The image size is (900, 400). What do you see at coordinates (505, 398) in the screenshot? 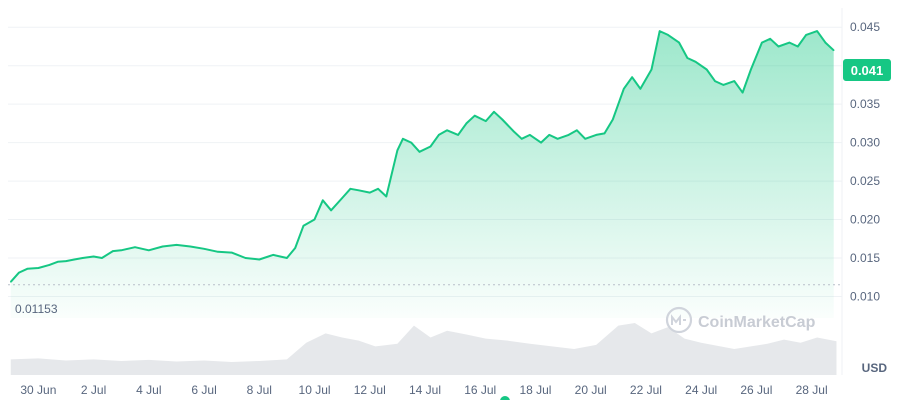
I see `scroll-marker-icon` at bounding box center [505, 398].